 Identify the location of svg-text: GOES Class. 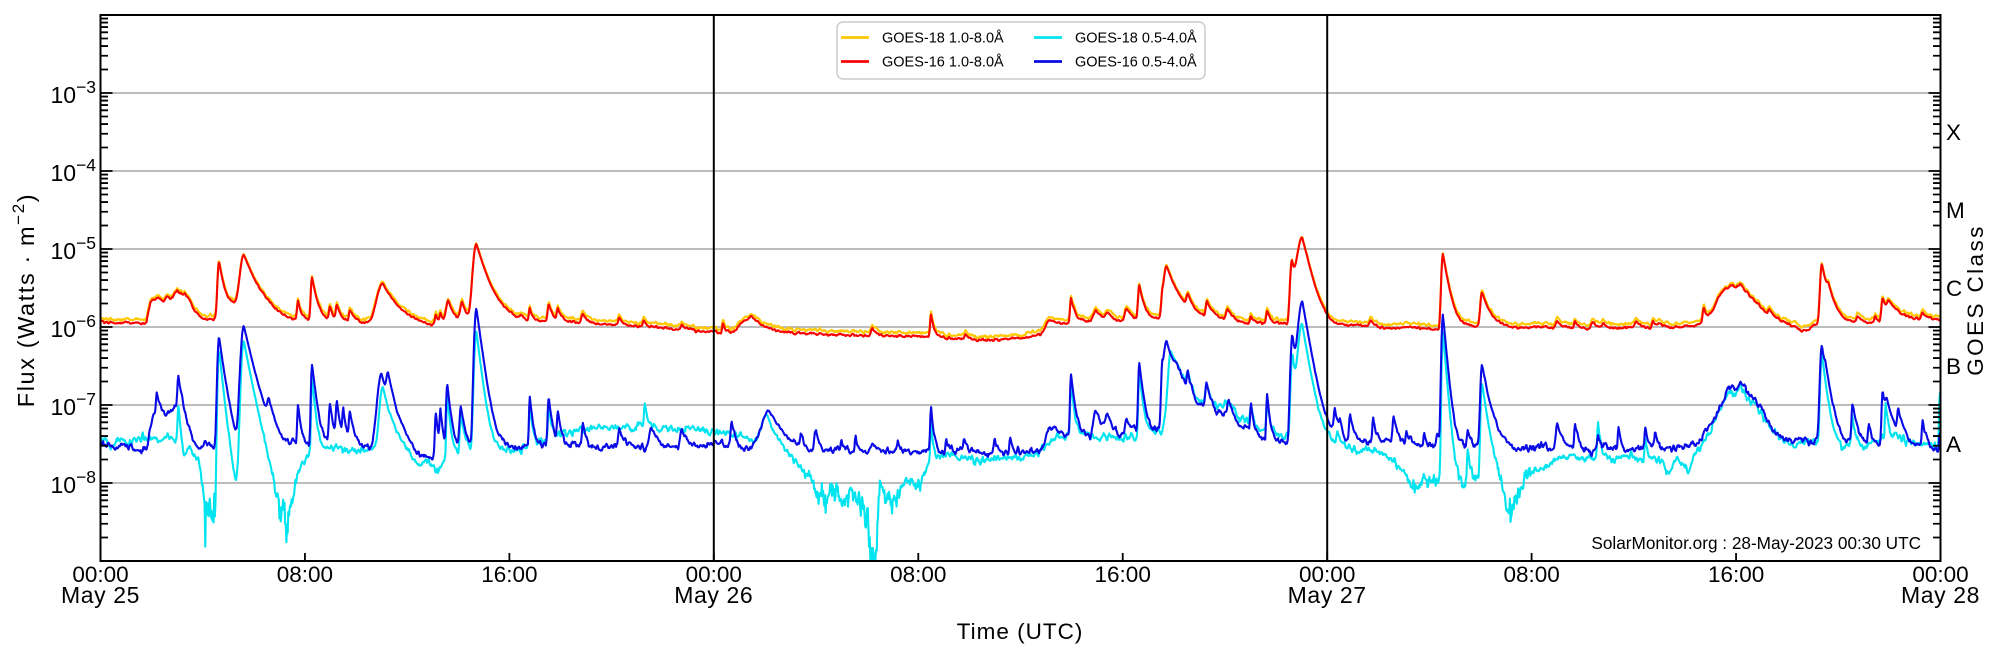
(1975, 300).